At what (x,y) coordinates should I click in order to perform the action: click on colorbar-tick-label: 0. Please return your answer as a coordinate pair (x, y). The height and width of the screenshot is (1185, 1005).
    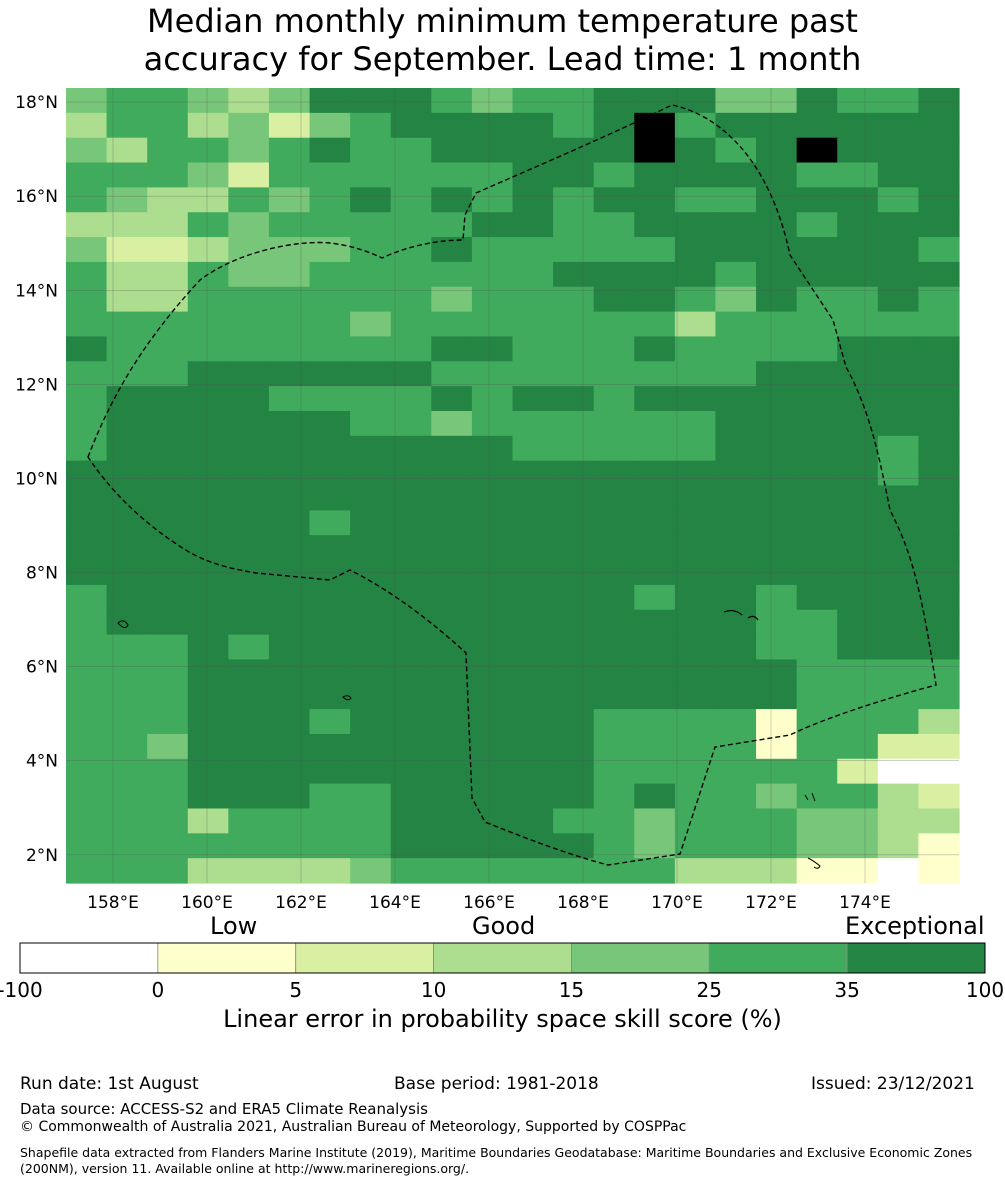
    Looking at the image, I should click on (157, 990).